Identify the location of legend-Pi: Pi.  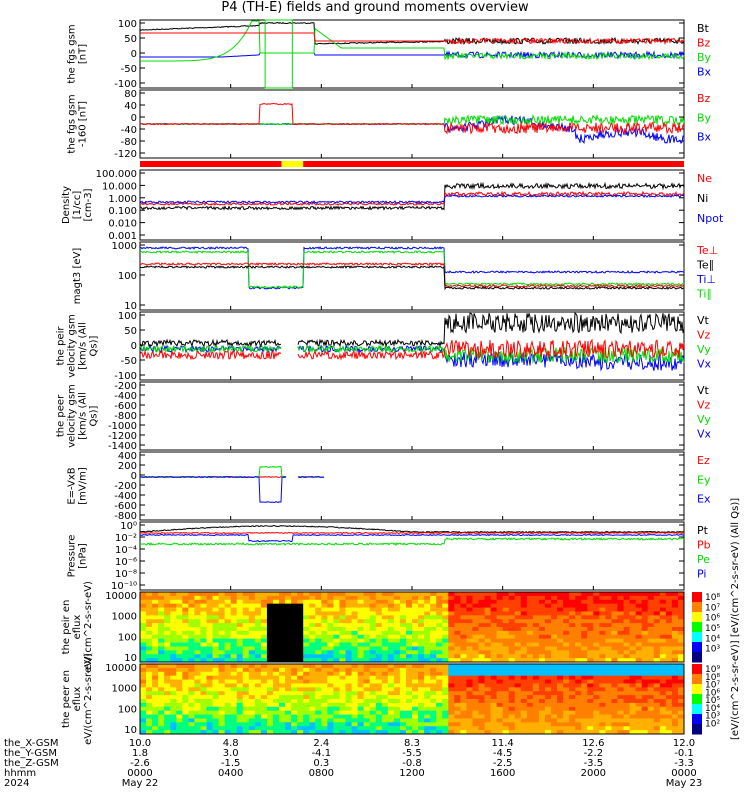
(701, 574).